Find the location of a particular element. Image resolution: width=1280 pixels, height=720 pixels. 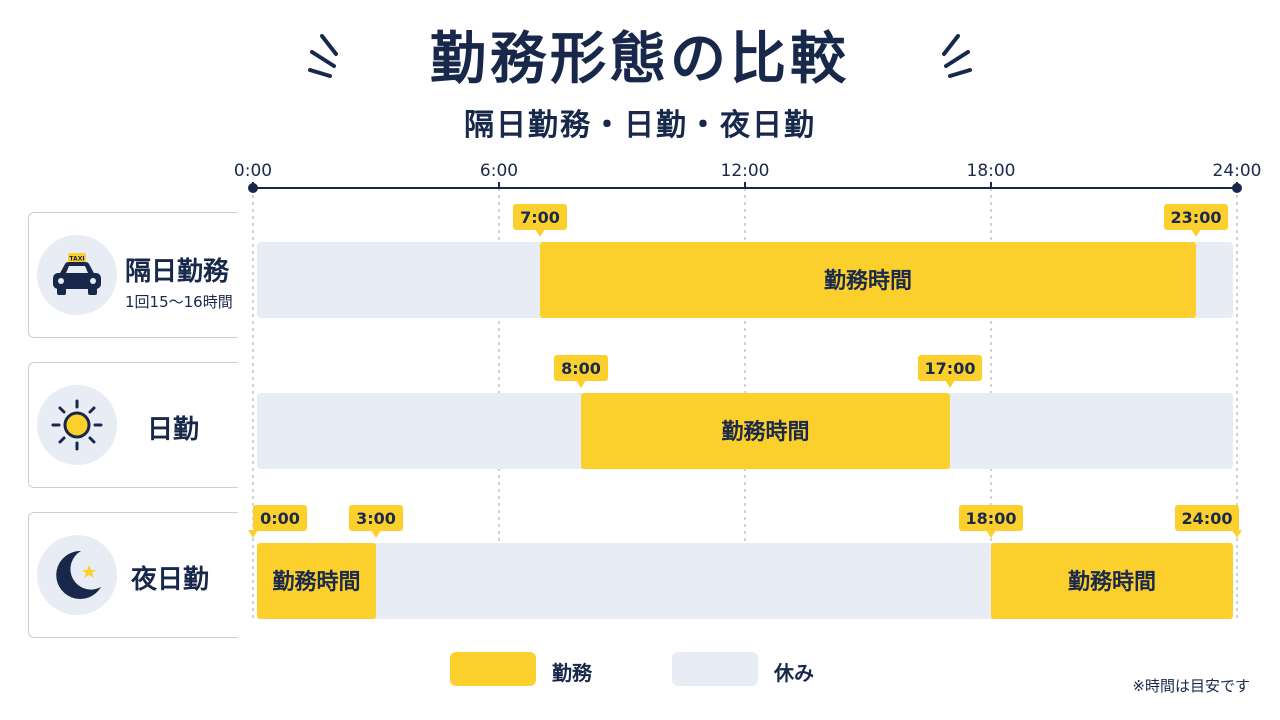

time-marker-label: 3:00 is located at coordinates (376, 518).